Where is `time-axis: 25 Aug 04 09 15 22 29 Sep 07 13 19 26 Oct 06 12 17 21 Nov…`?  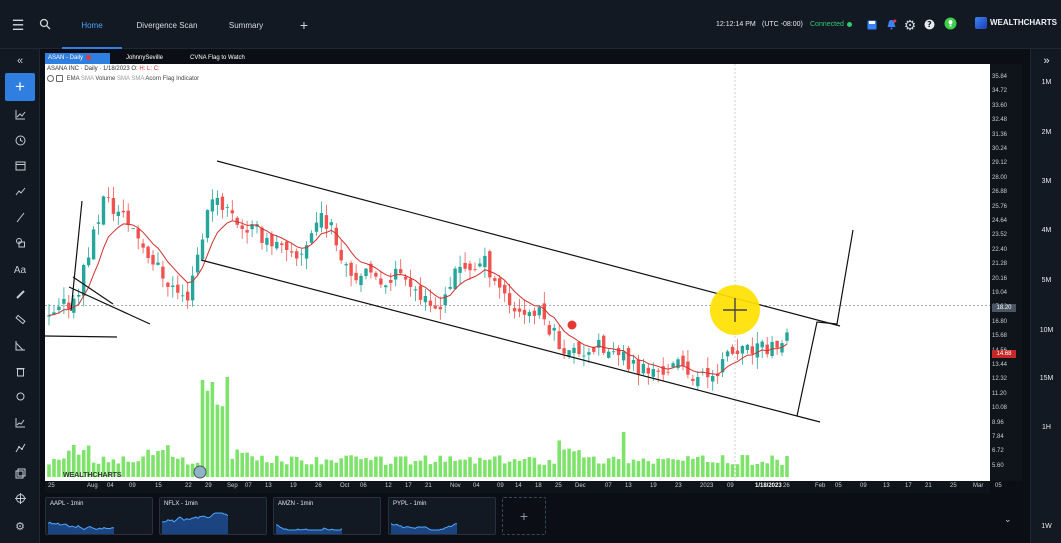 time-axis: 25 Aug 04 09 15 22 29 Sep 07 13 19 26 Oct 06 12 17 21 Nov… is located at coordinates (523, 487).